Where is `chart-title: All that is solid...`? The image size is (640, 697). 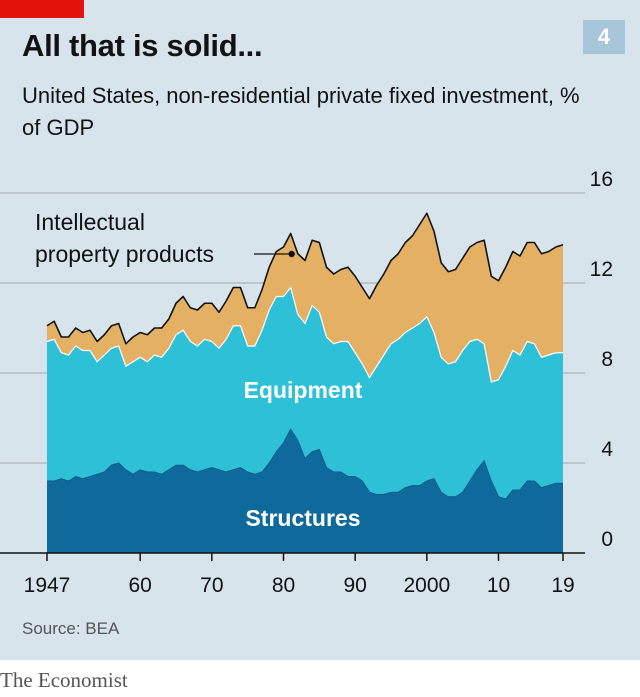
chart-title: All that is solid... is located at coordinates (142, 45).